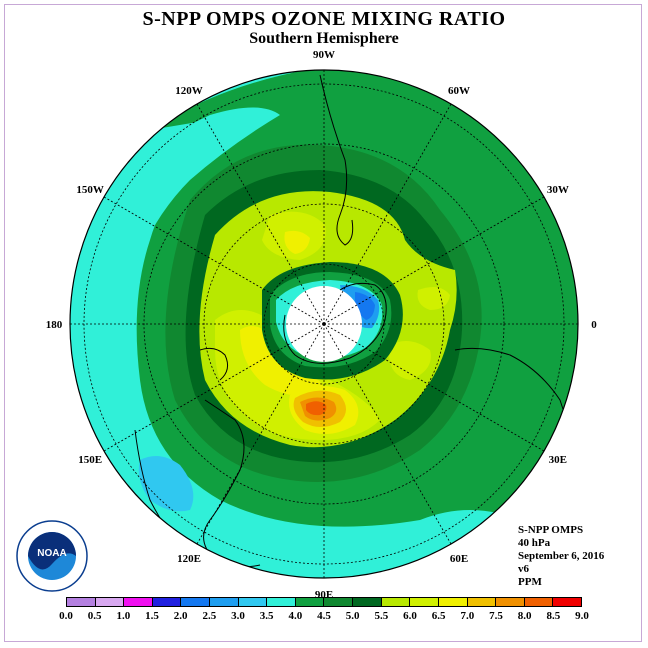 The height and width of the screenshot is (648, 648). I want to click on color-scale-label: 8.5, so click(553, 616).